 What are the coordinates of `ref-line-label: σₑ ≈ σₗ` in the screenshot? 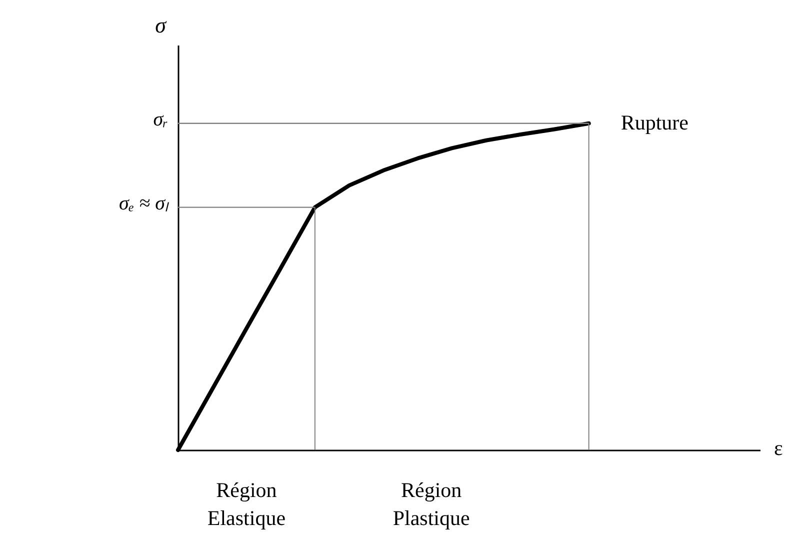 It's located at (144, 203).